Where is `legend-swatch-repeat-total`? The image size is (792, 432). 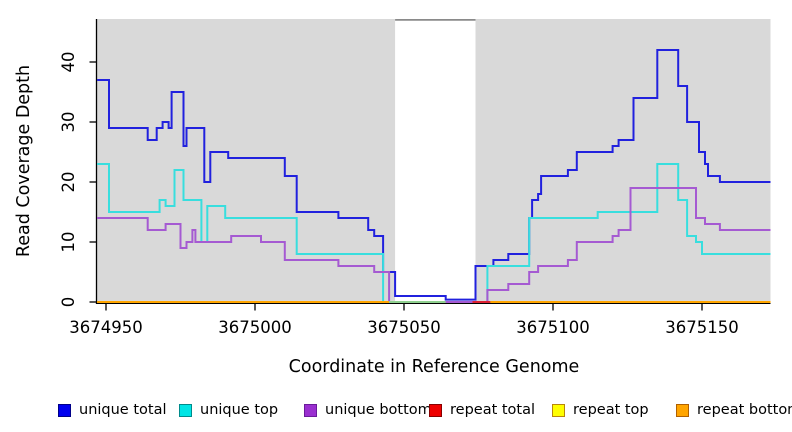
legend-swatch-repeat-total is located at coordinates (435, 410).